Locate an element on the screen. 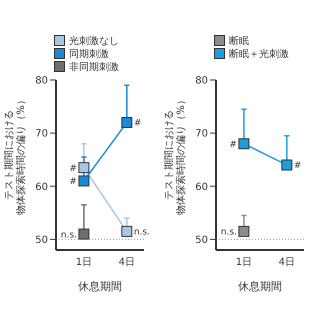 The width and height of the screenshot is (320, 320). legend-label: 断眠＋光刺激 is located at coordinates (259, 54).